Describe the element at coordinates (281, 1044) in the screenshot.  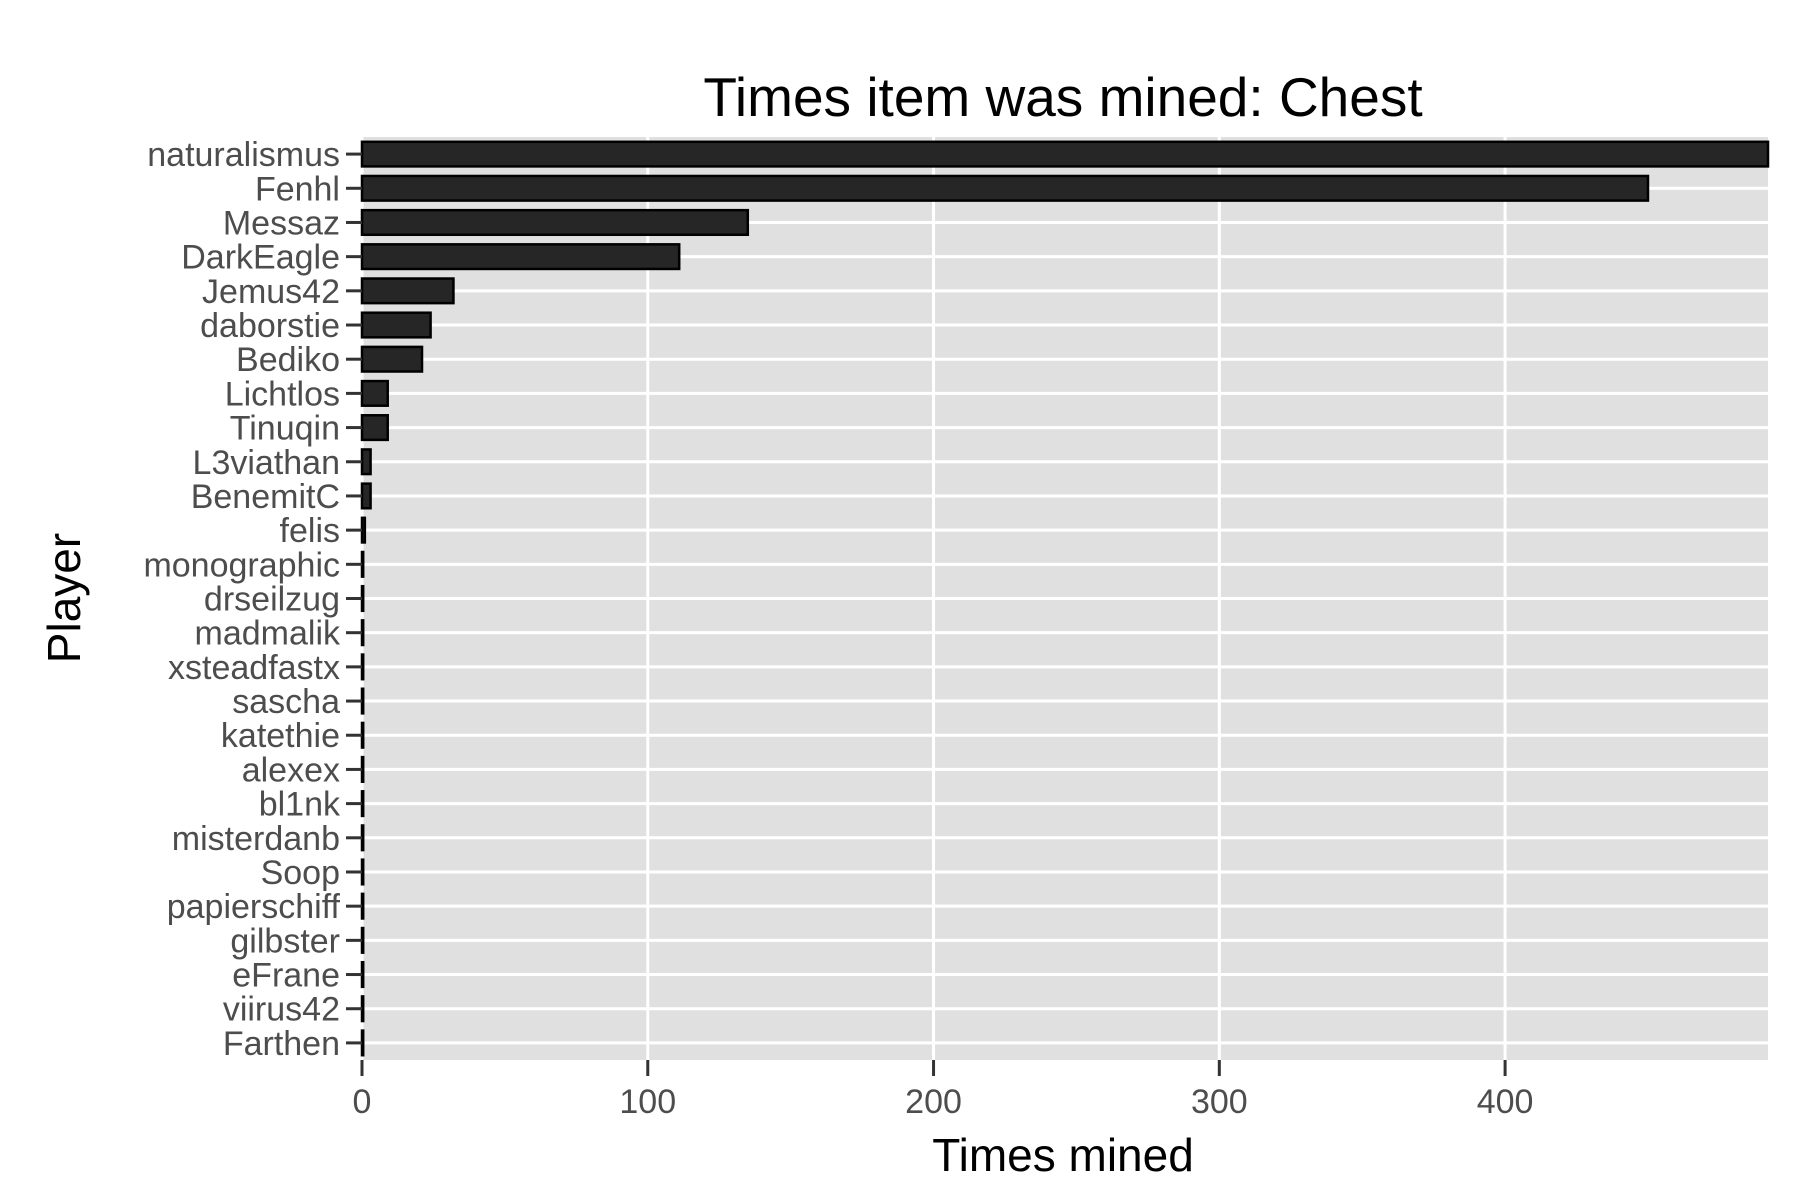
I see `y-tick-label: Farthen` at that location.